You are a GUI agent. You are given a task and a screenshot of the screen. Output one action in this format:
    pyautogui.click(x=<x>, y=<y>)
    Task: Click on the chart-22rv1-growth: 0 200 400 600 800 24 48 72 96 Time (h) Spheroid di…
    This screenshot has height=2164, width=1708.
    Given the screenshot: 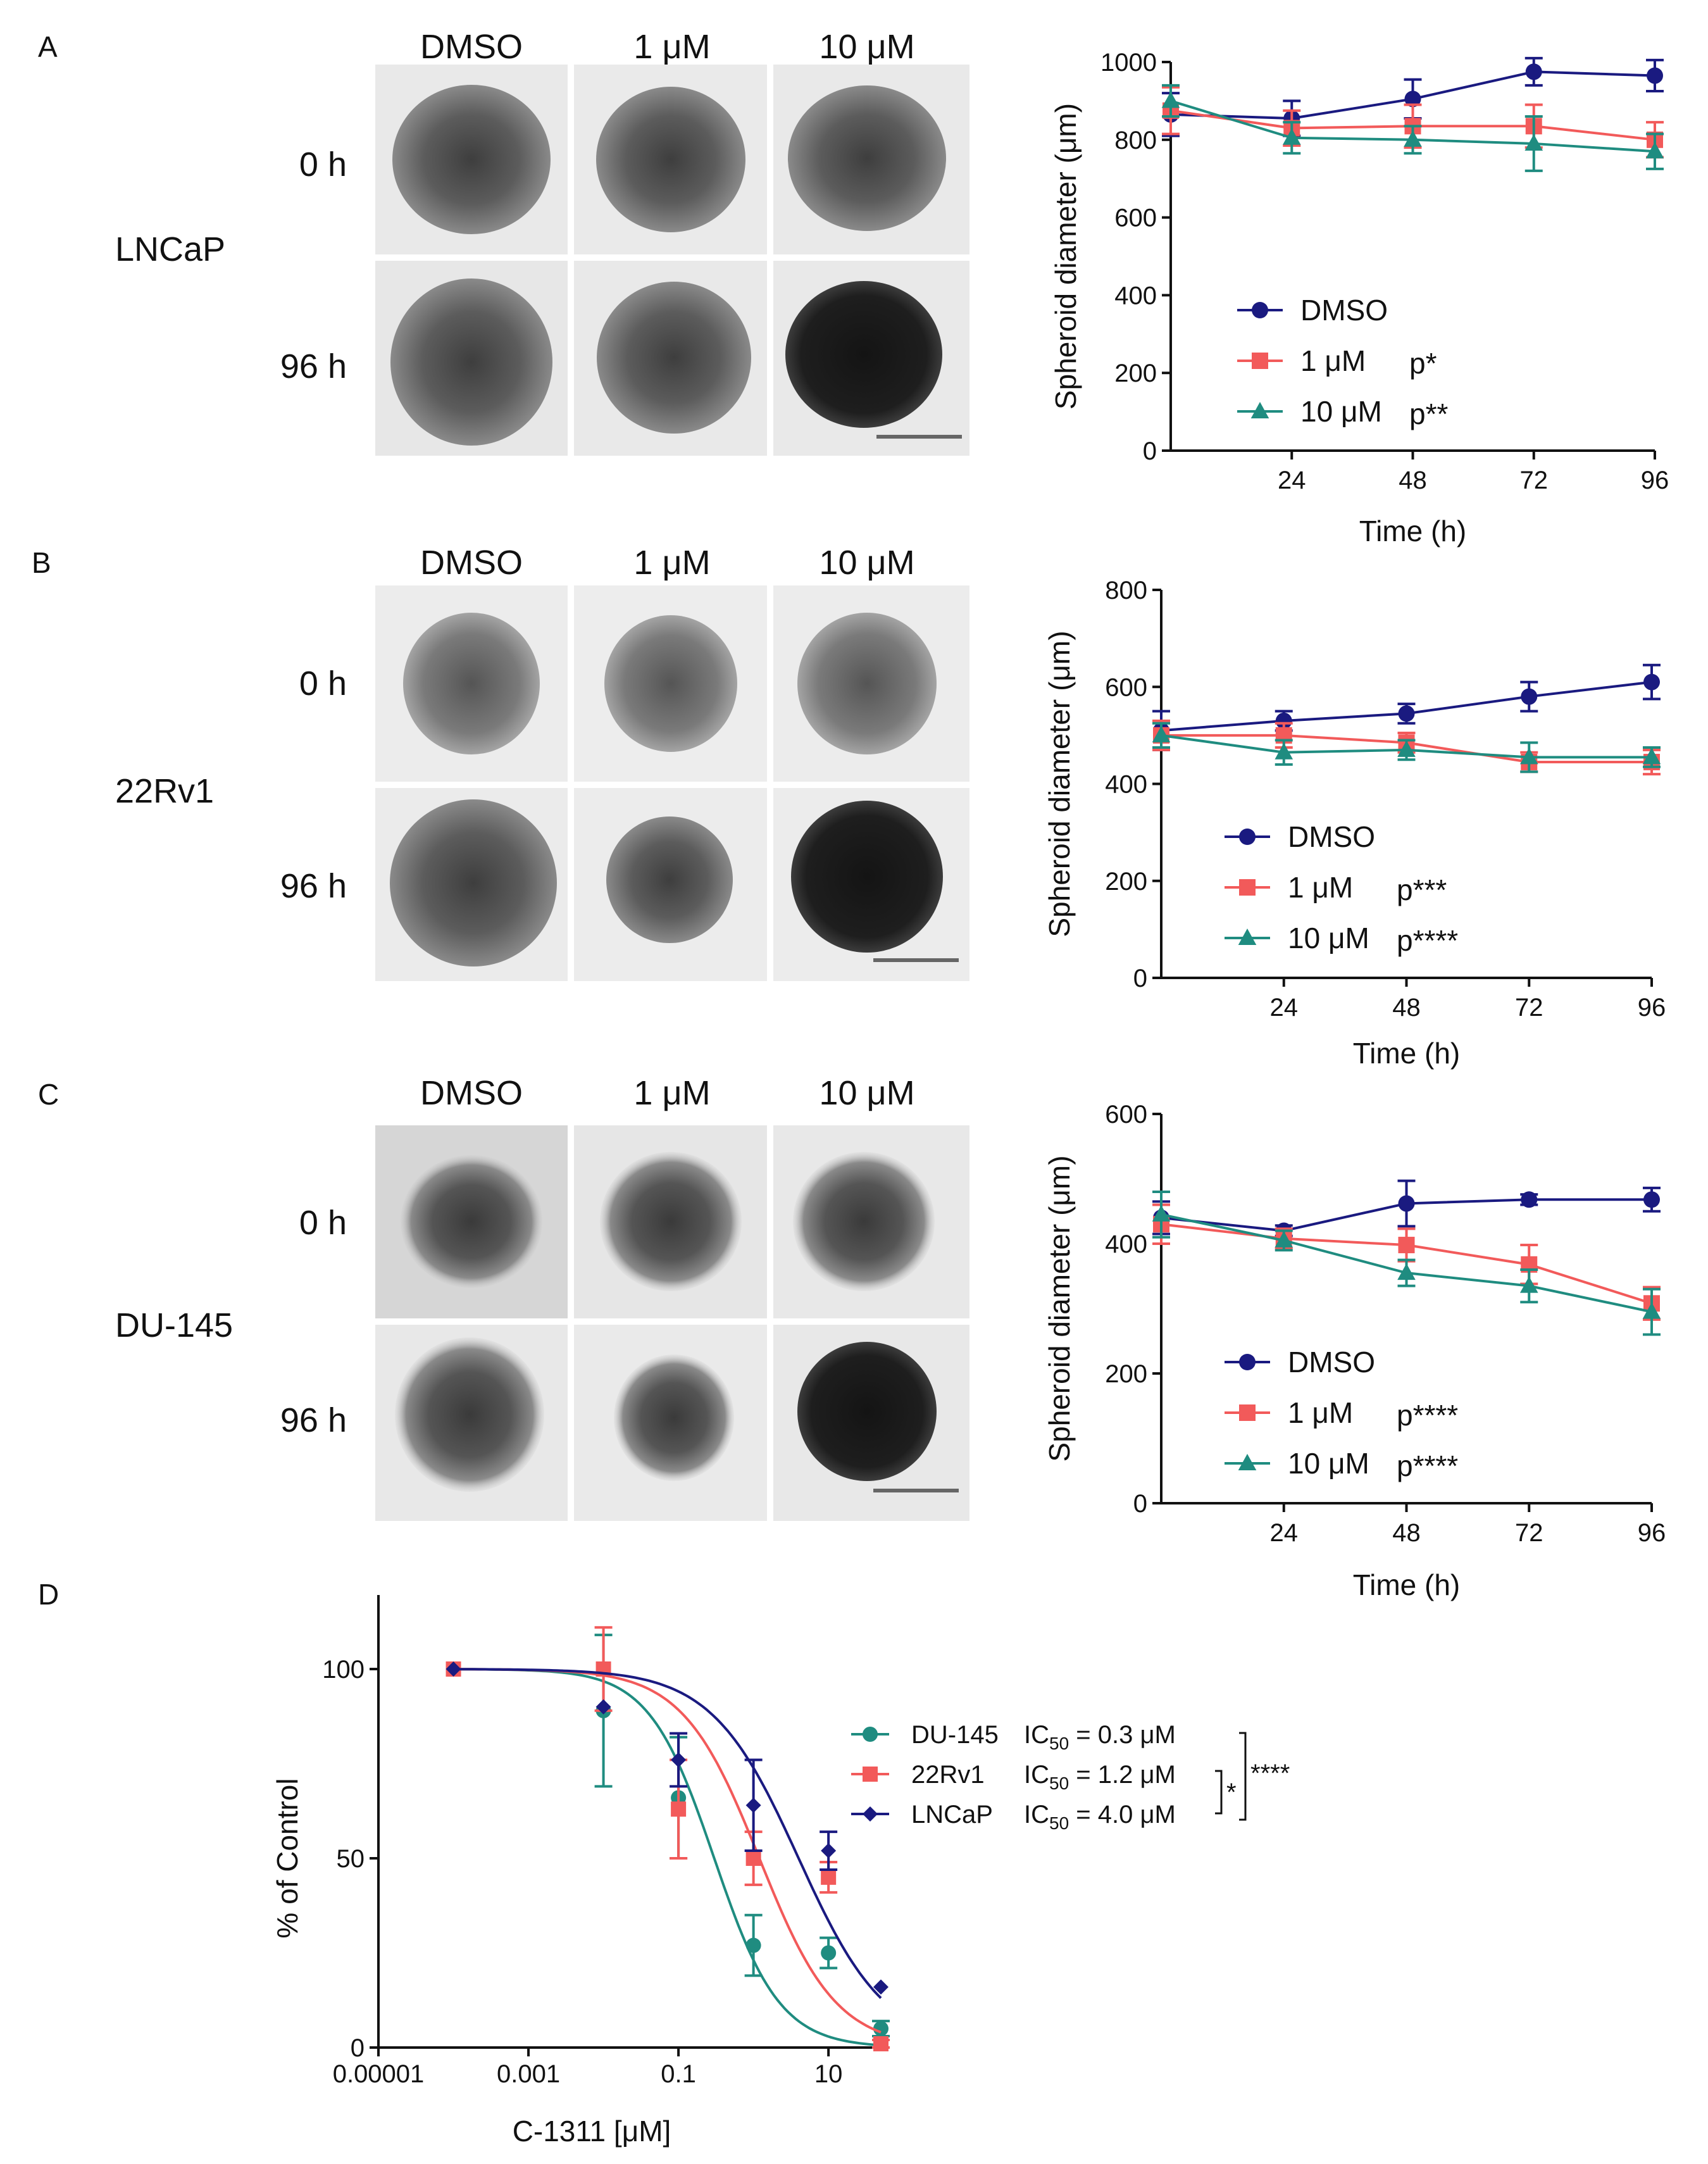 What is the action you would take?
    pyautogui.click(x=1354, y=823)
    